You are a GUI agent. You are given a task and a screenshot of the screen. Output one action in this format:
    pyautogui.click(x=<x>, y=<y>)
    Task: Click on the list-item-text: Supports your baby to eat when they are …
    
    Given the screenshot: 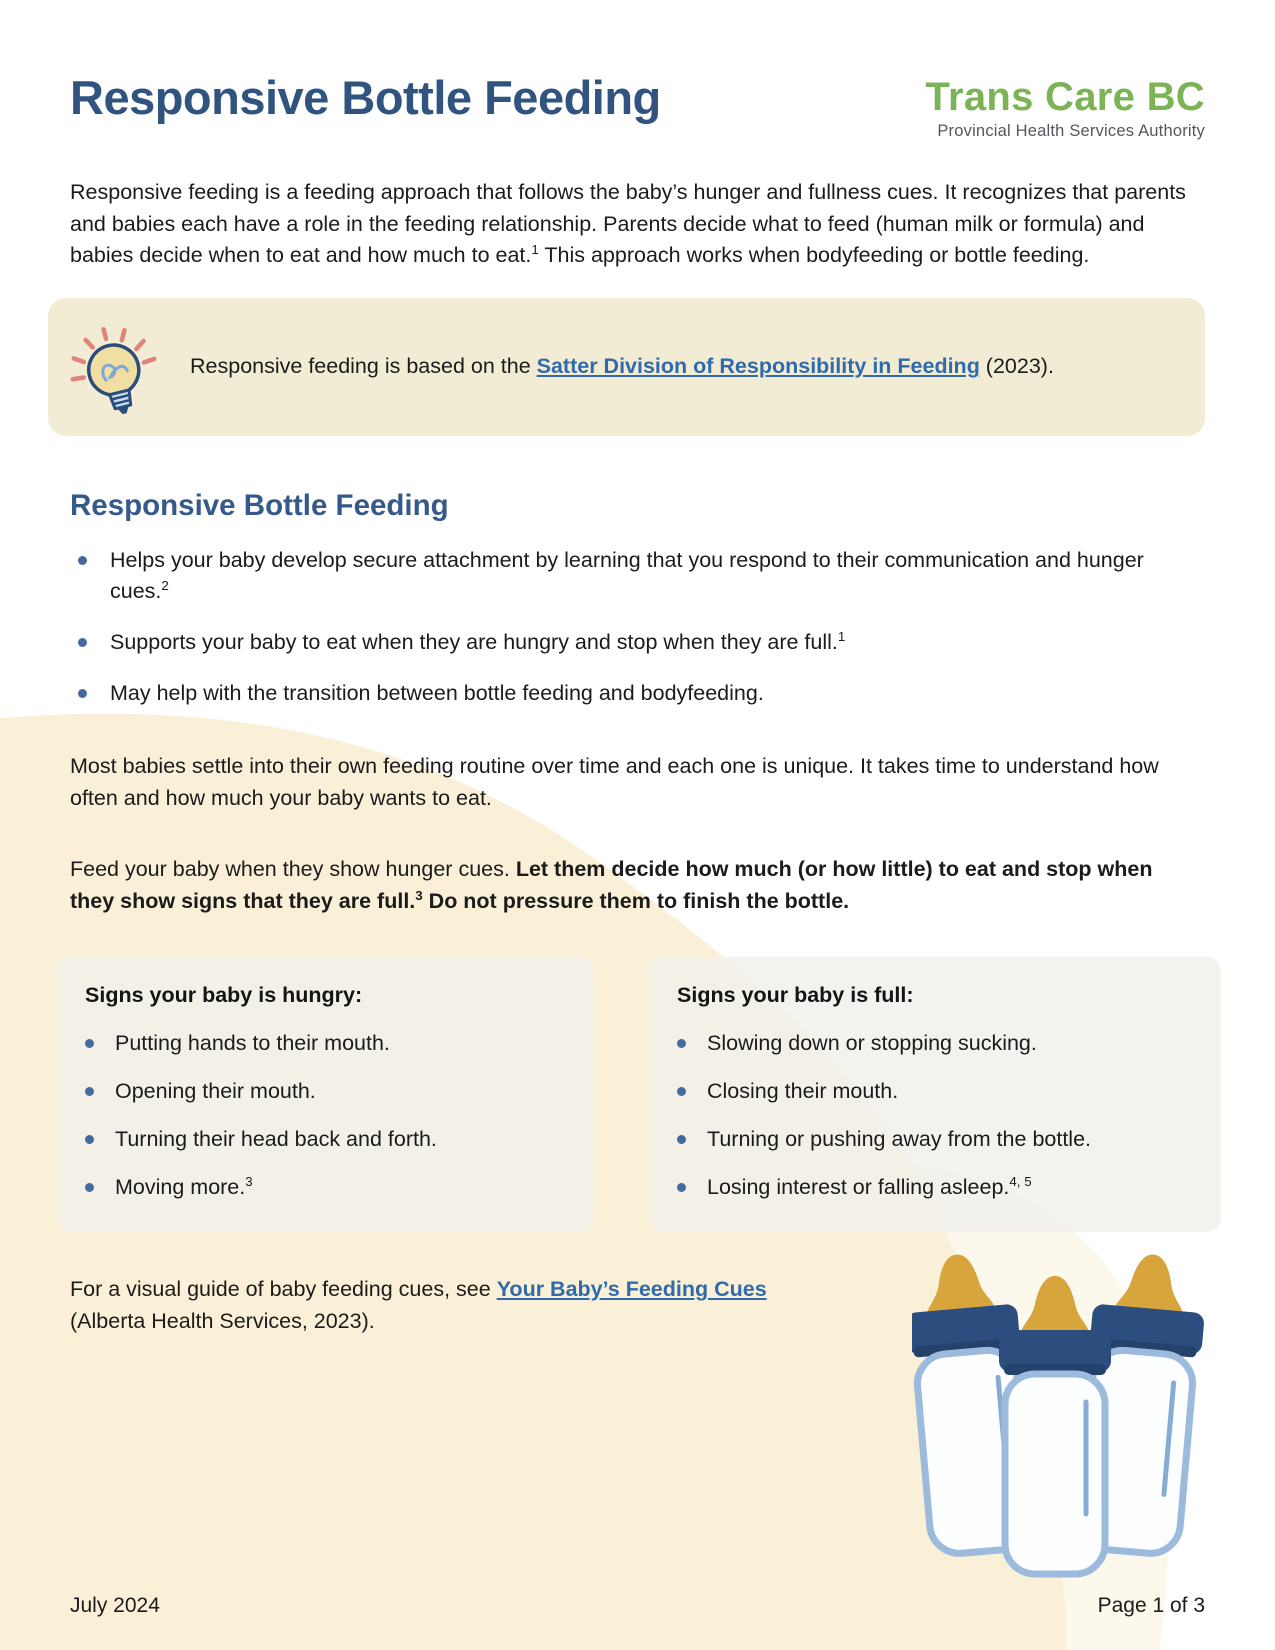 What is the action you would take?
    pyautogui.click(x=477, y=642)
    